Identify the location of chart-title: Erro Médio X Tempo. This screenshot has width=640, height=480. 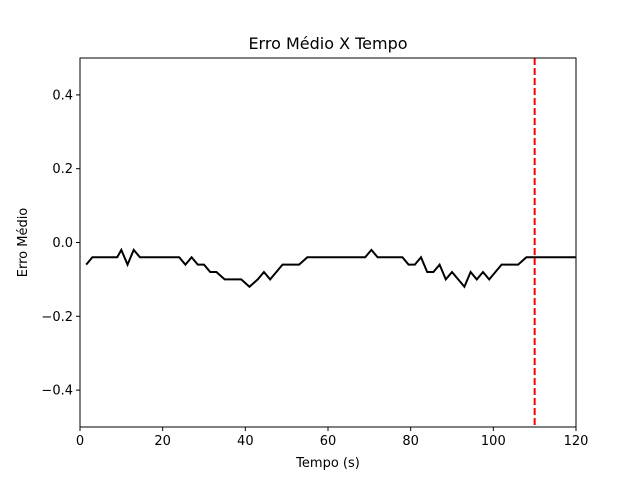
(327, 43).